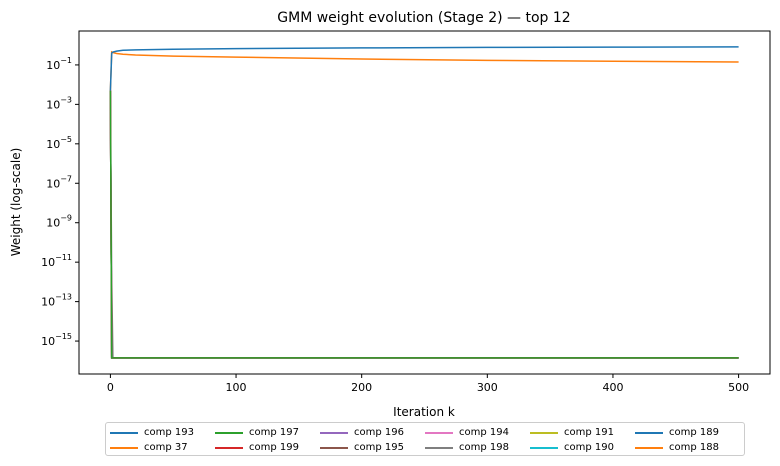  I want to click on legend-item: comp 37, so click(162, 447).